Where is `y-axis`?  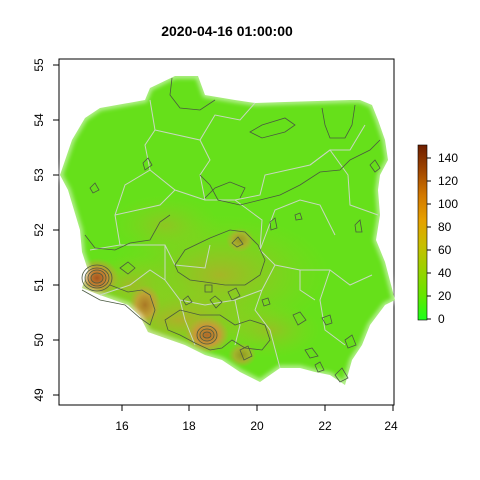 y-axis is located at coordinates (56, 230).